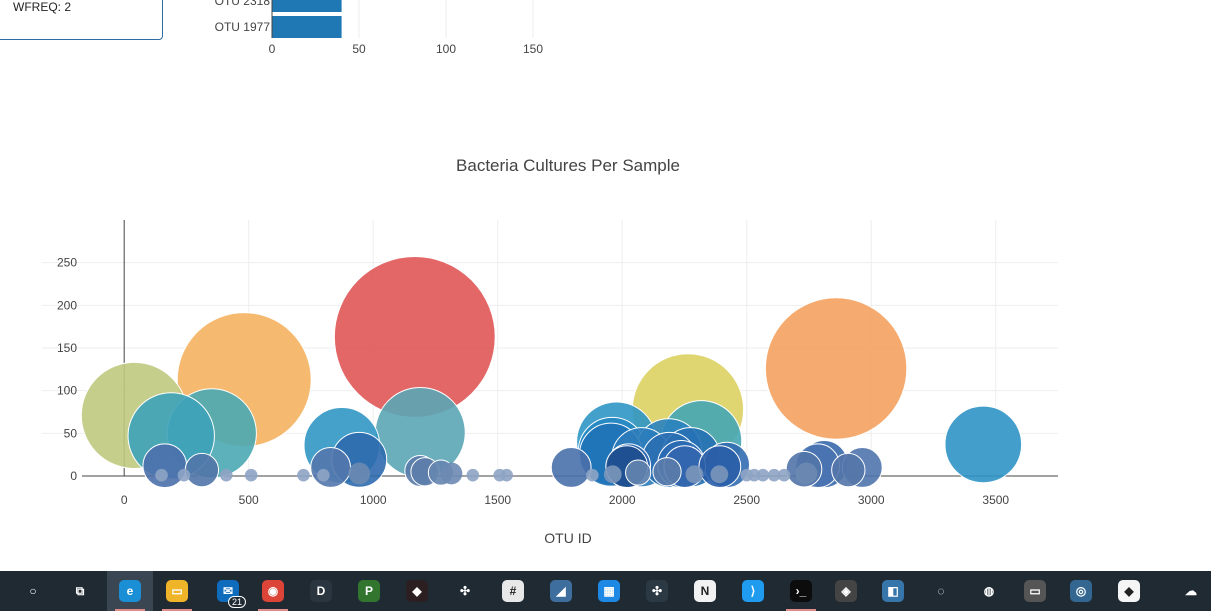  Describe the element at coordinates (359, 49) in the screenshot. I see `bar-x-tick-label: 50` at that location.